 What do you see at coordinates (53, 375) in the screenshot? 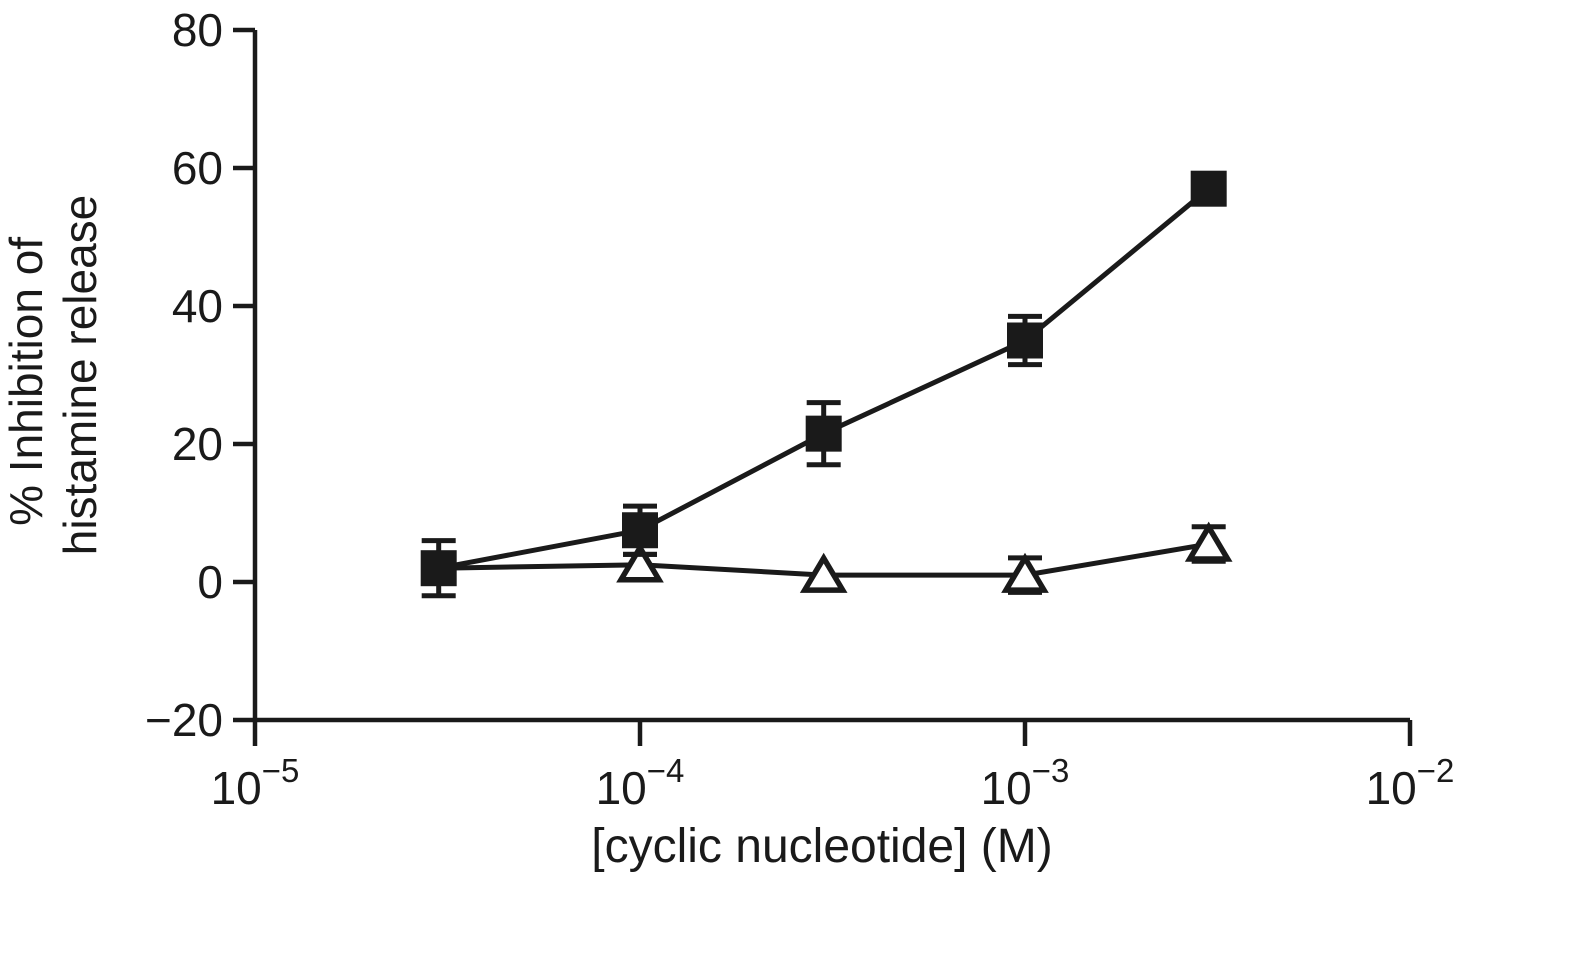
I see `y-axis-title: % Inhibition of histamine release` at bounding box center [53, 375].